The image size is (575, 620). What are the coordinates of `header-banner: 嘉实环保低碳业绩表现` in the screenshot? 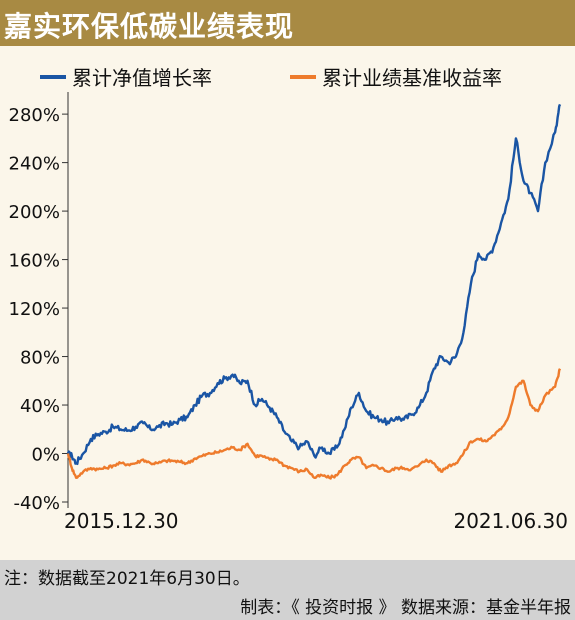 It's located at (287, 23).